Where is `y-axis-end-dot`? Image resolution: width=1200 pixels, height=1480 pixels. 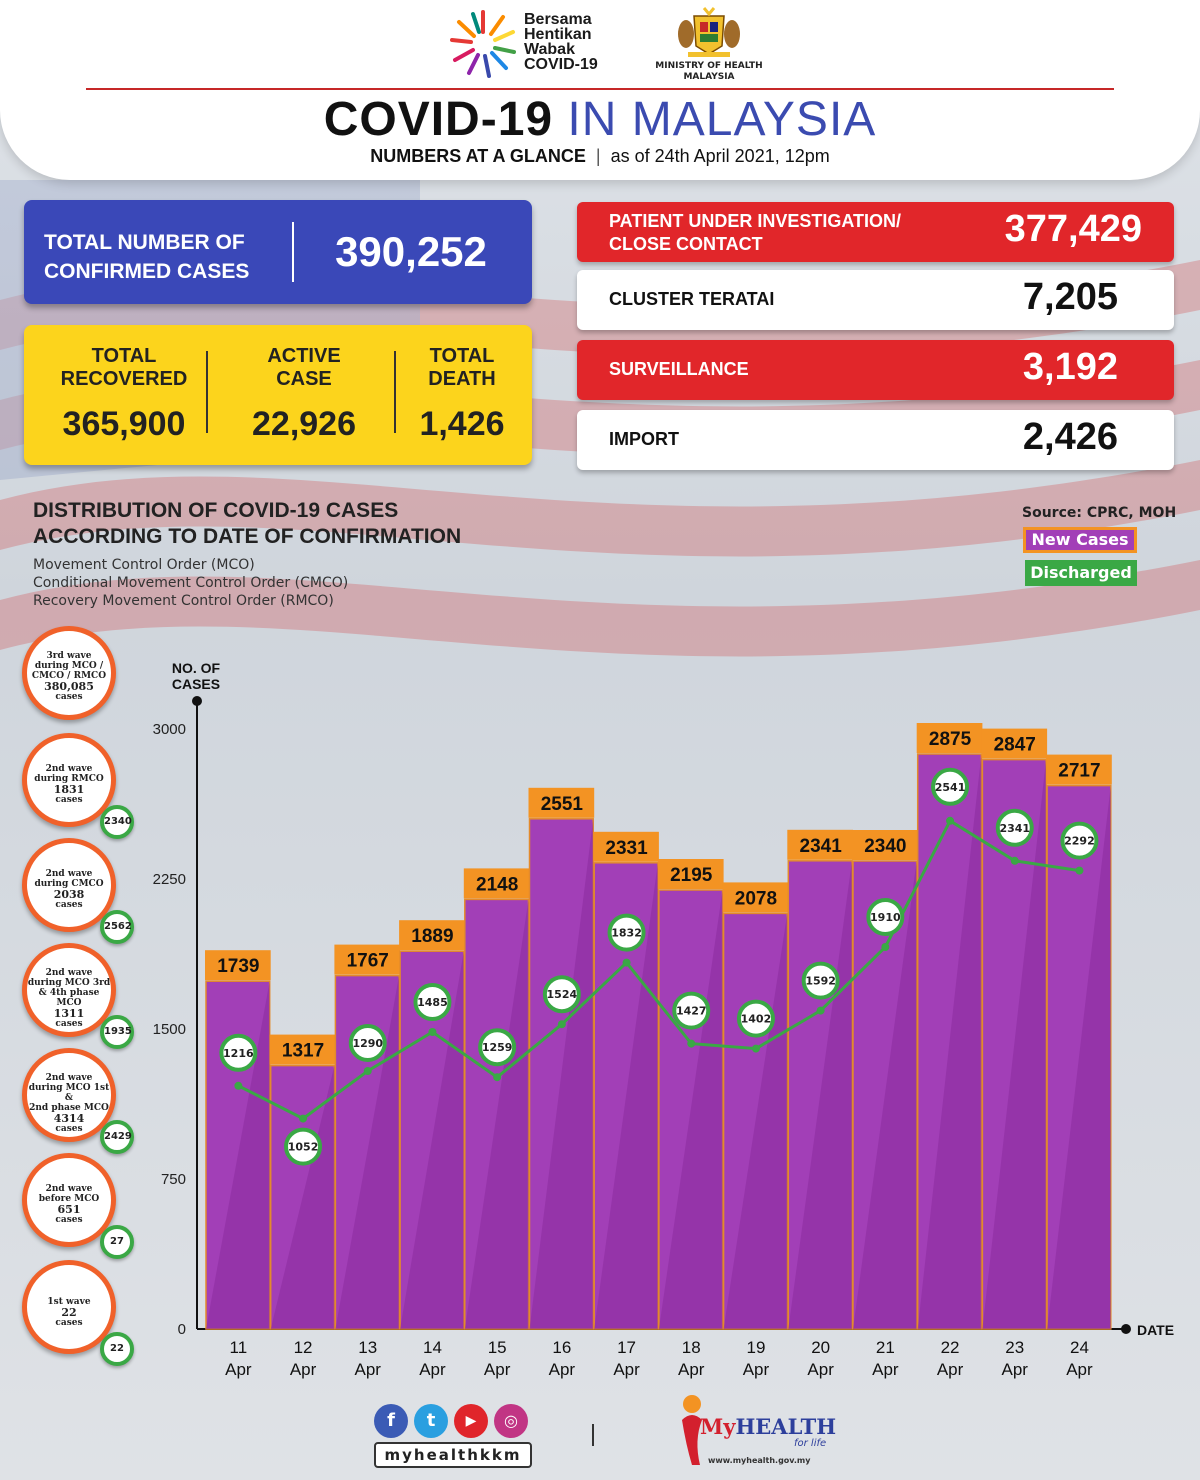
y-axis-end-dot is located at coordinates (197, 701).